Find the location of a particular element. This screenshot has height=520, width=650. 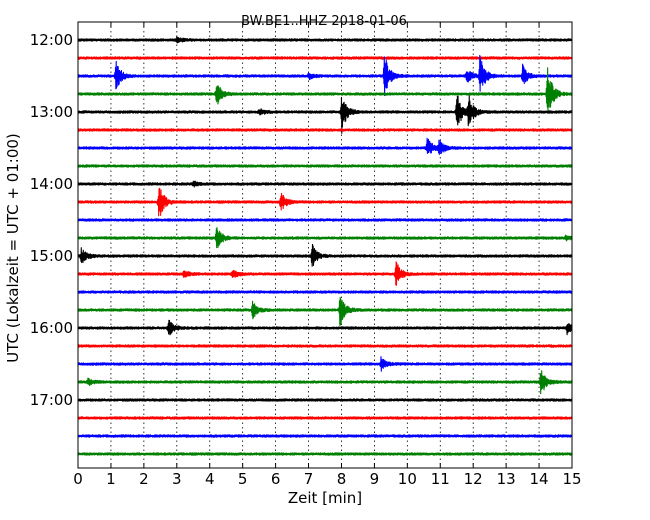

x-tick-label: 9 is located at coordinates (375, 479).